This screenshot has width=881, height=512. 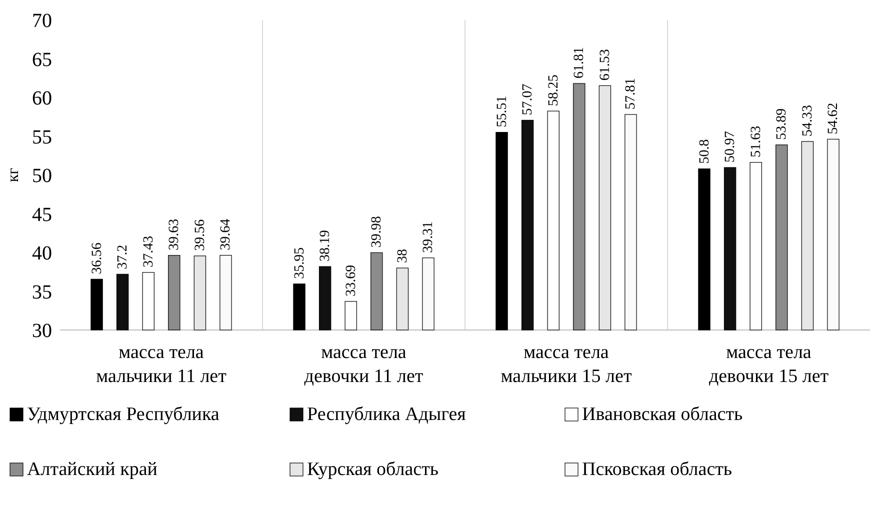 What do you see at coordinates (364, 364) in the screenshot?
I see `x-tick-label: масса тела девочки 11 лет` at bounding box center [364, 364].